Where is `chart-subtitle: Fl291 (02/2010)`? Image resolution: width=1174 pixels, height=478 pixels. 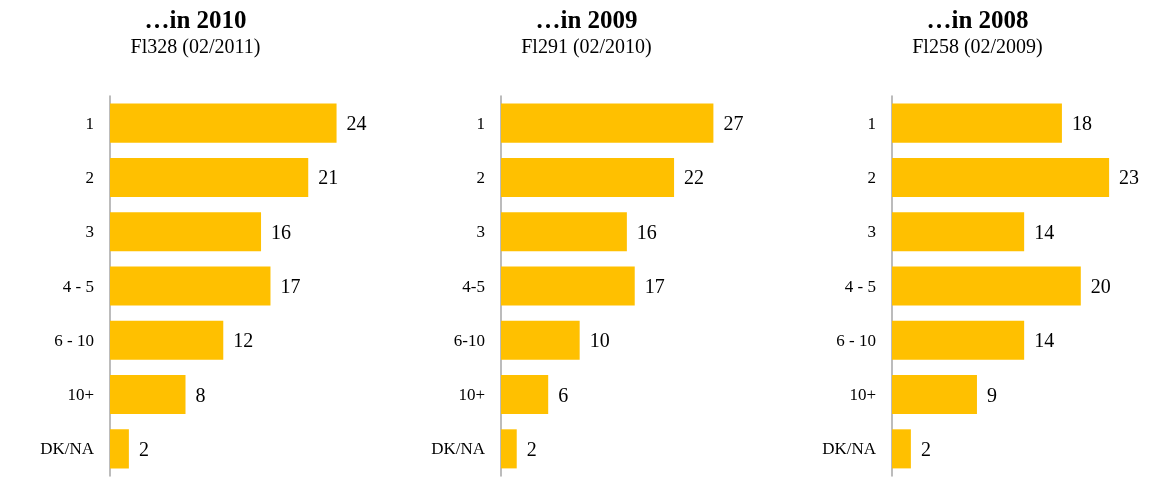
chart-subtitle: Fl291 (02/2010) is located at coordinates (586, 46).